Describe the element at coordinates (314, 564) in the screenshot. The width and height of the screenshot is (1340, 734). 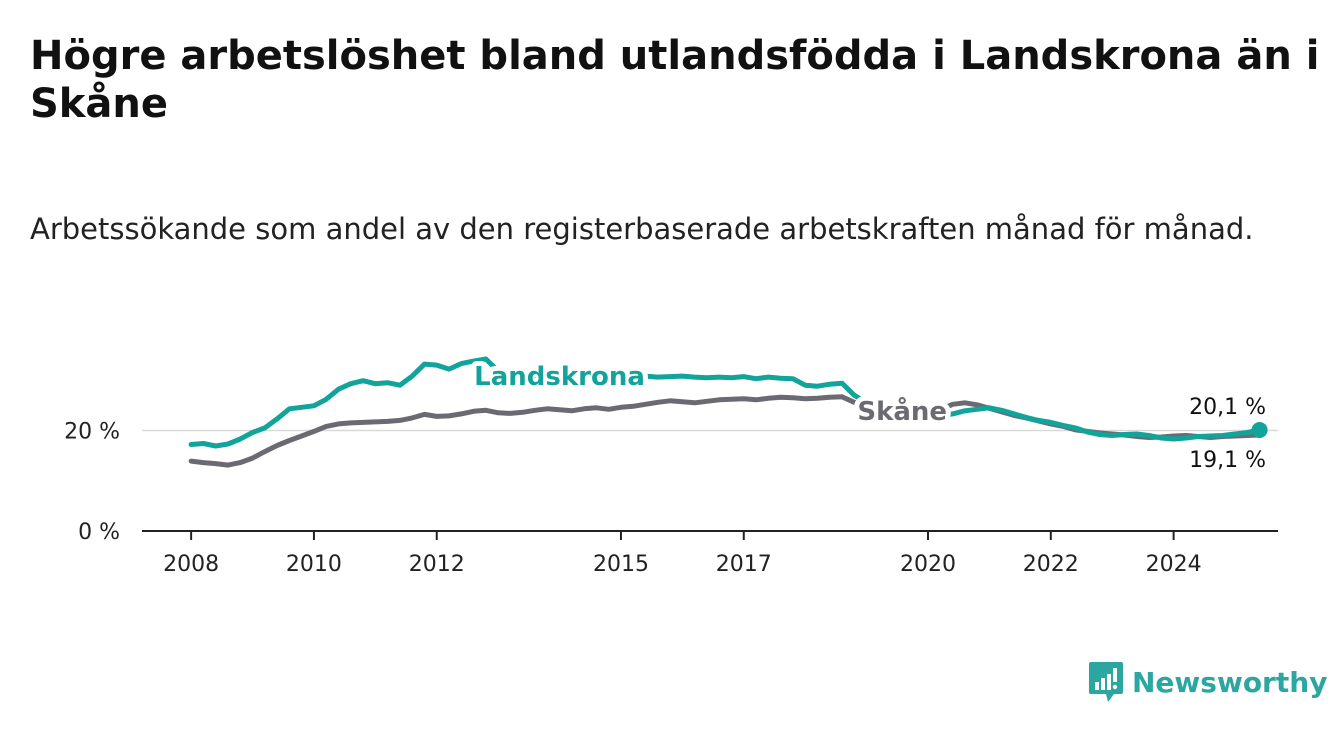
I see `x-tick-label: 2010` at that location.